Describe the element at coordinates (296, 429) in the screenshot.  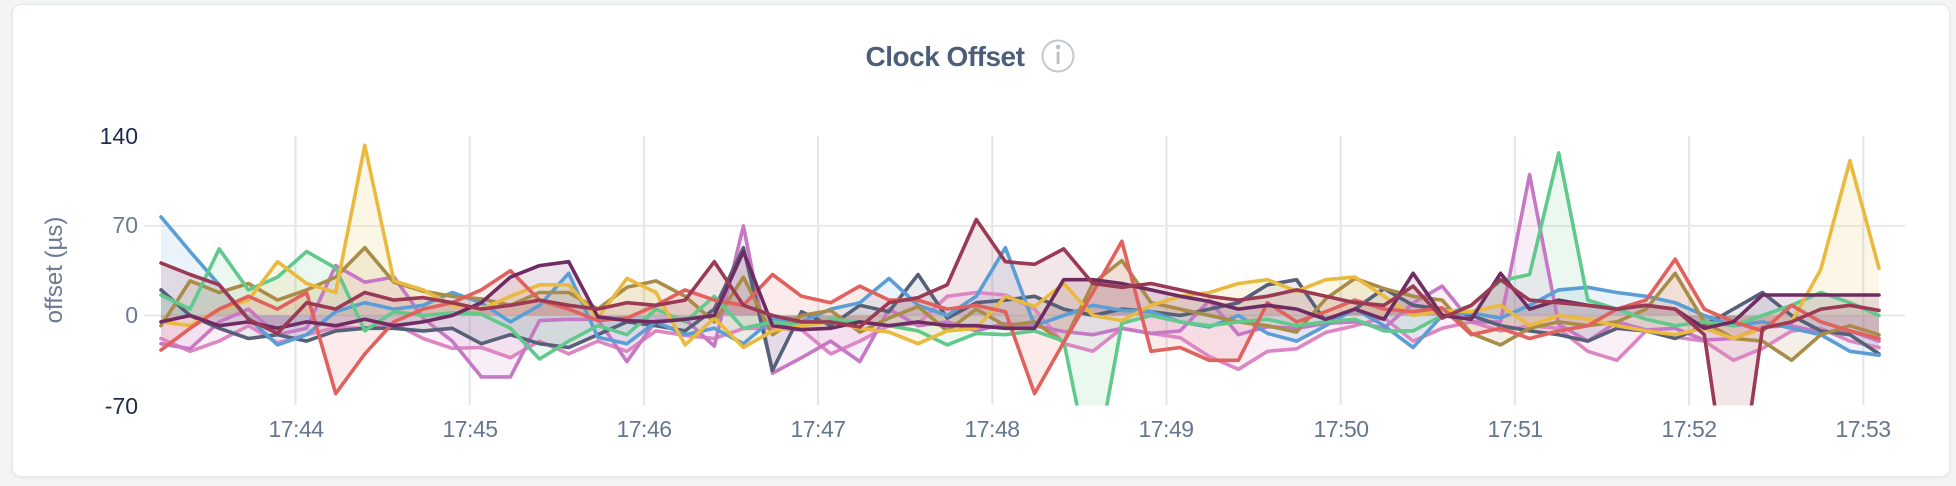
I see `svg-text: 17:44` at that location.